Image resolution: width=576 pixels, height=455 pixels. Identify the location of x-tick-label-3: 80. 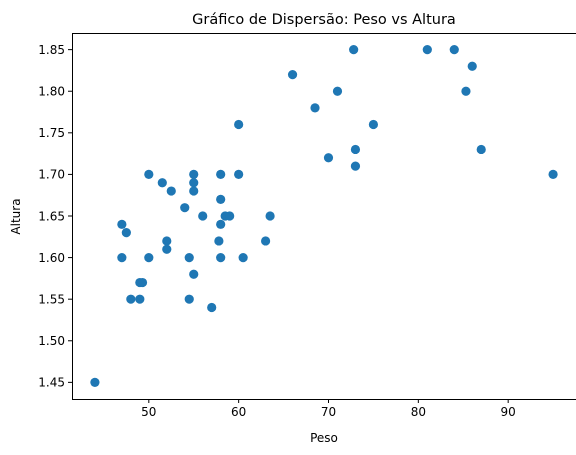
(418, 412).